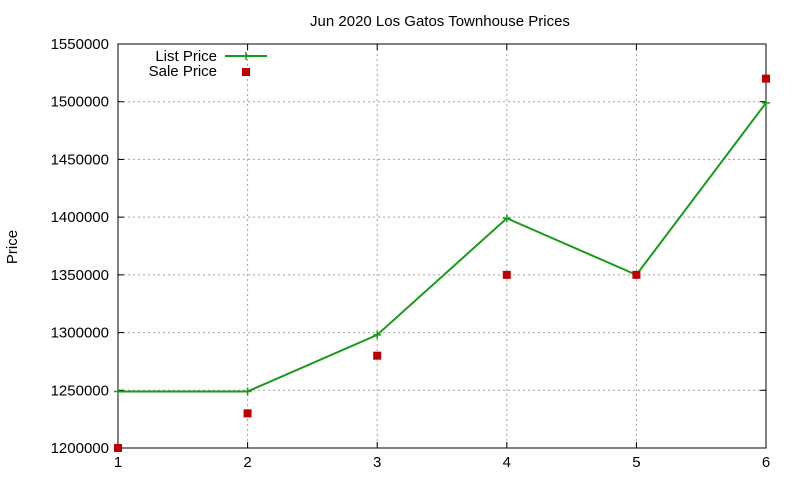 The height and width of the screenshot is (480, 800). What do you see at coordinates (80, 217) in the screenshot?
I see `y-tick-label: 1400000` at bounding box center [80, 217].